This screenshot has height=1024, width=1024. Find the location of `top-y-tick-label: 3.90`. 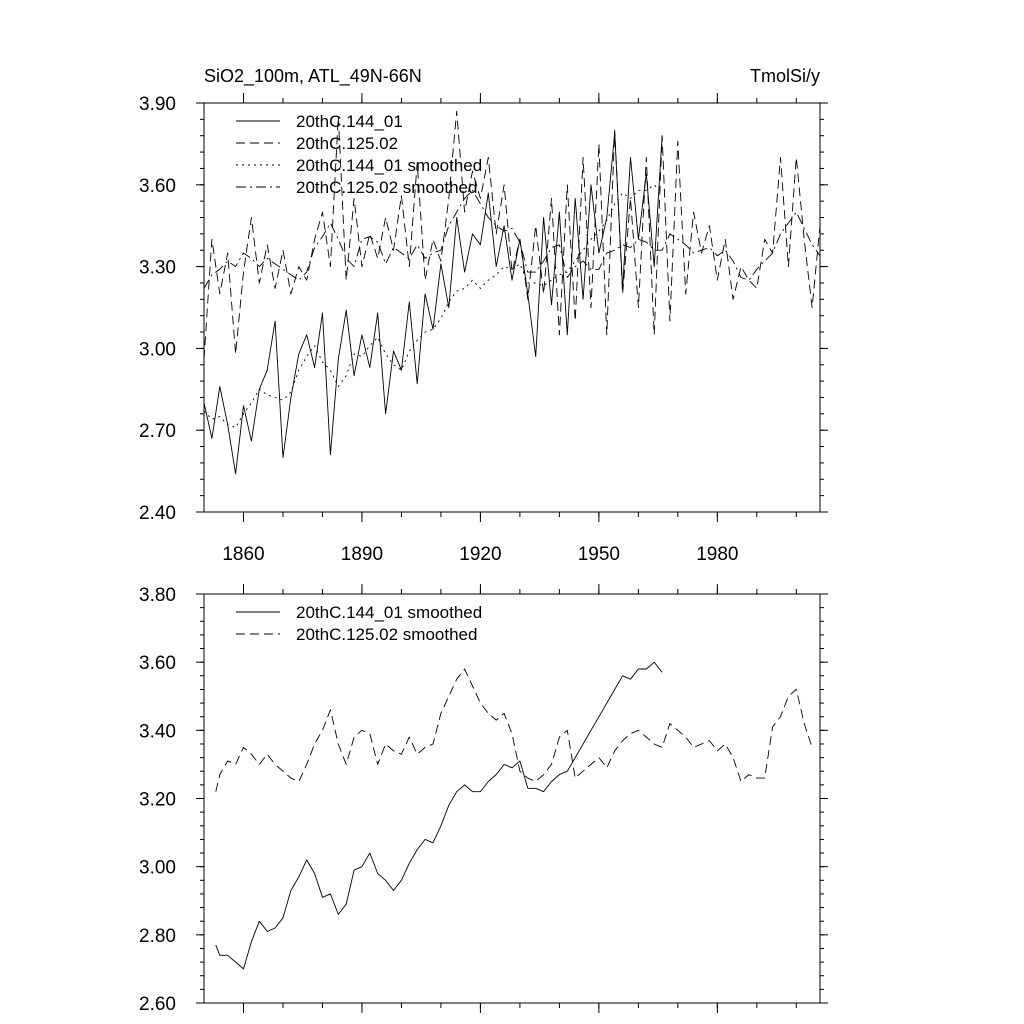

top-y-tick-label: 3.90 is located at coordinates (157, 104).